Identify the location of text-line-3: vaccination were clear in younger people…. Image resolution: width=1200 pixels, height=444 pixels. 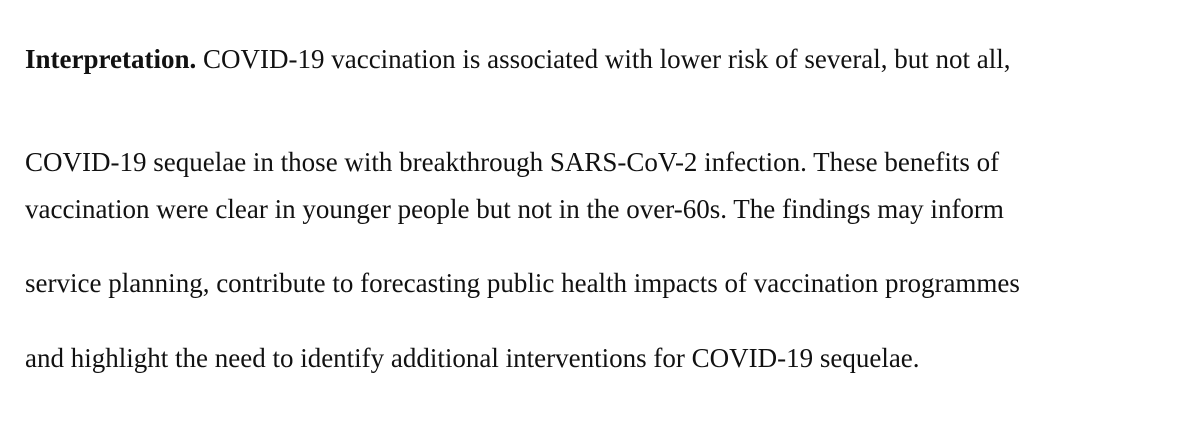
(514, 209).